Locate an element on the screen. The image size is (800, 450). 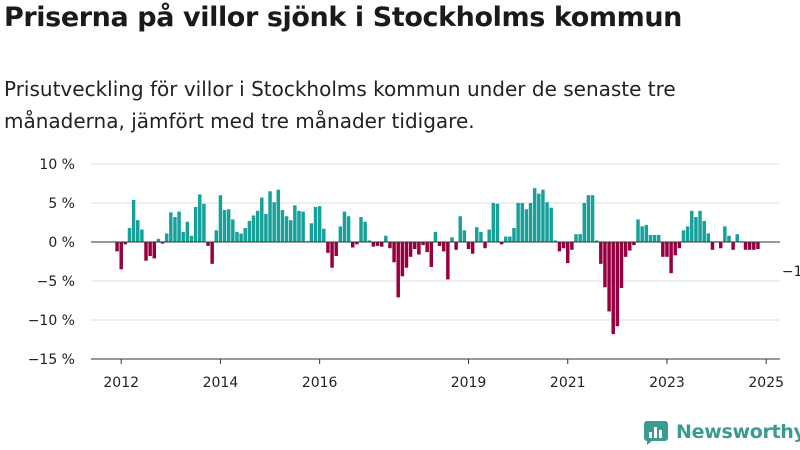
x-tick-label: 2023 is located at coordinates (667, 383).